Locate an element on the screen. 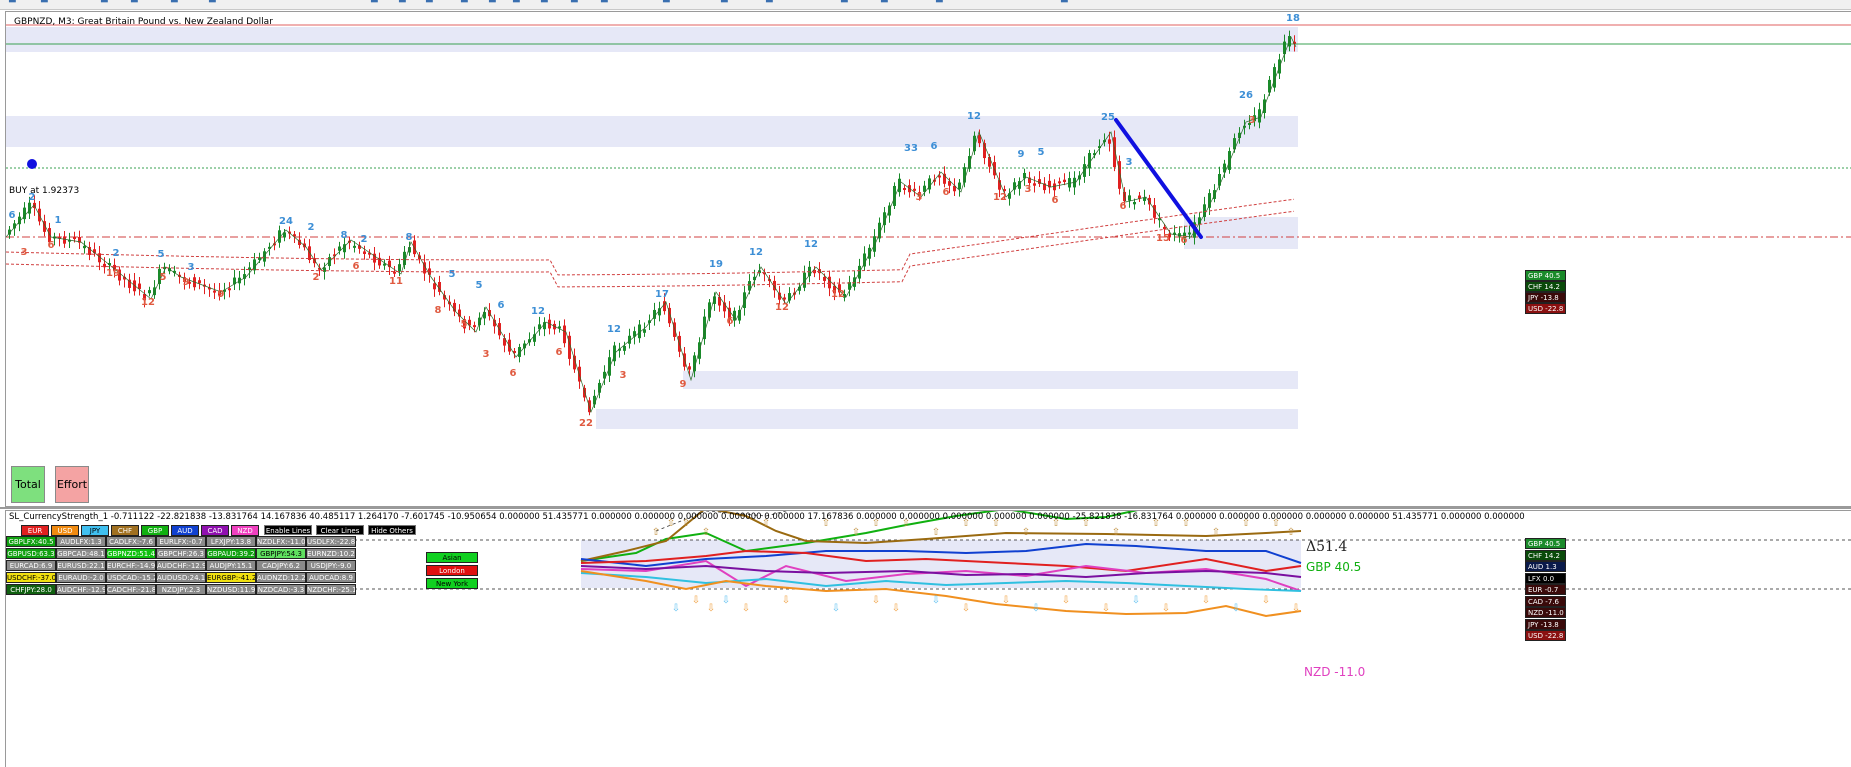  pair-strength-cell: NZDLFX:-11.0 is located at coordinates (281, 541).